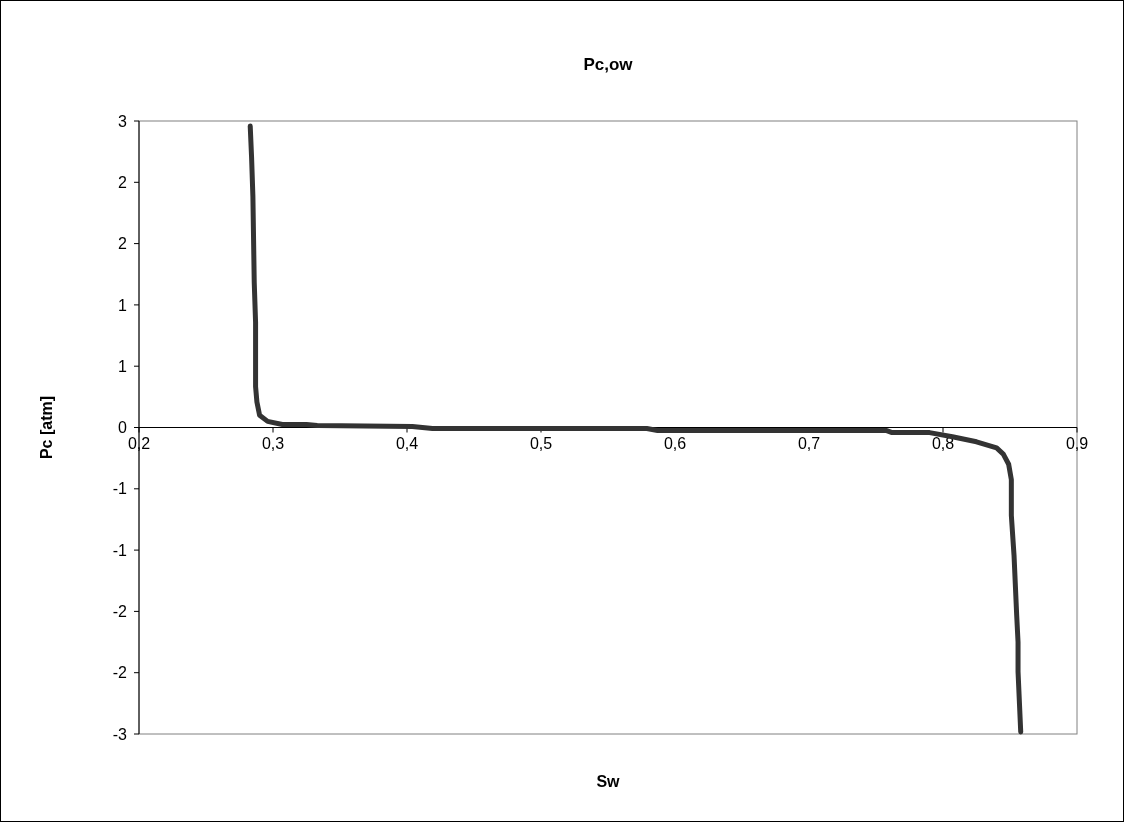 The height and width of the screenshot is (822, 1124). What do you see at coordinates (809, 443) in the screenshot?
I see `x-tick-label: 0,7` at bounding box center [809, 443].